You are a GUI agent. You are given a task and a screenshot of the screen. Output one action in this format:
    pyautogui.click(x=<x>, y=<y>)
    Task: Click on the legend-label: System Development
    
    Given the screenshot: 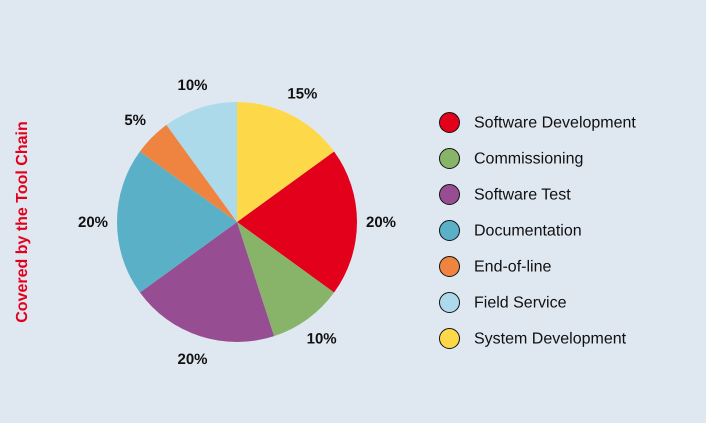 What is the action you would take?
    pyautogui.click(x=550, y=339)
    